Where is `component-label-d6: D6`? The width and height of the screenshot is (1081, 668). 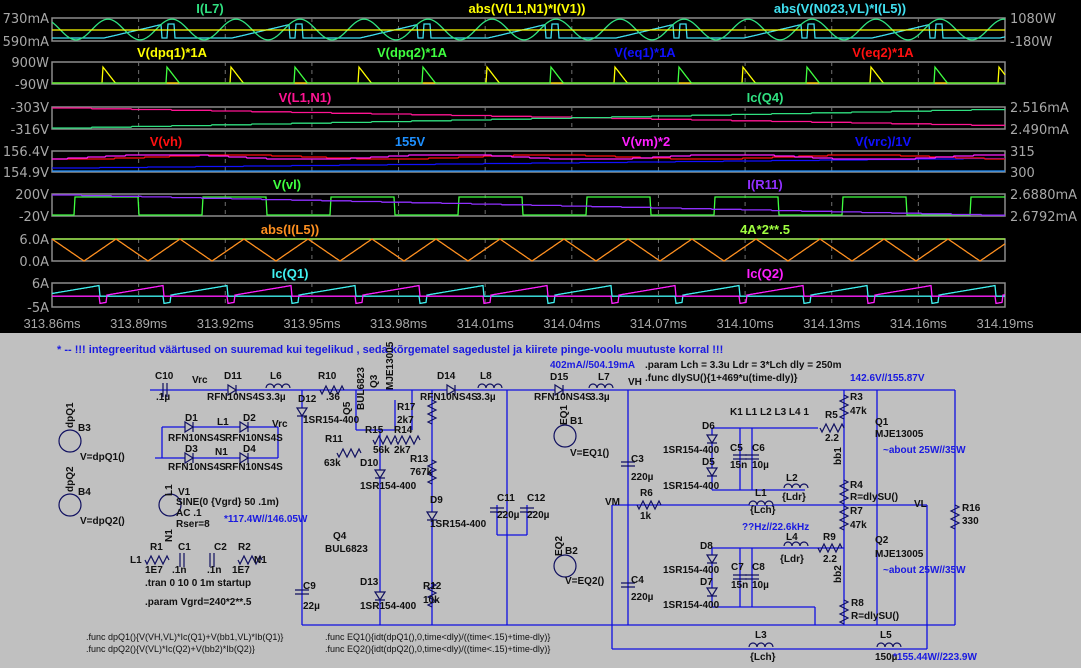
component-label-d6: D6 is located at coordinates (708, 426).